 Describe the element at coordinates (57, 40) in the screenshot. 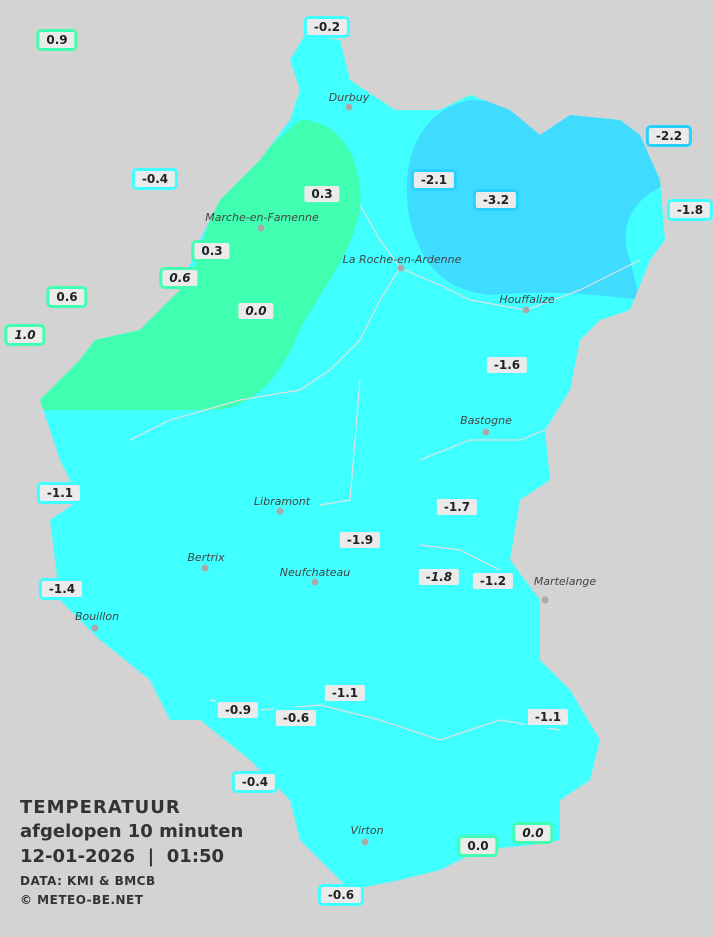

I see `station-temperature-label: 0.9` at that location.